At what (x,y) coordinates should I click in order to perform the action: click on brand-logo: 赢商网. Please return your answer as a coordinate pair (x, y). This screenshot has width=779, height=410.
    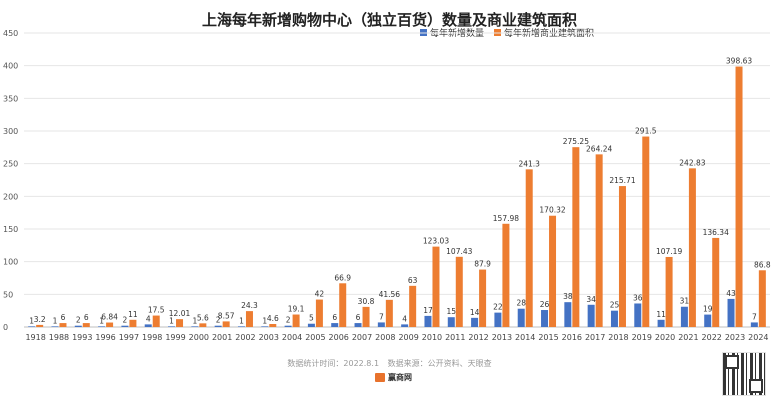
    Looking at the image, I should click on (393, 377).